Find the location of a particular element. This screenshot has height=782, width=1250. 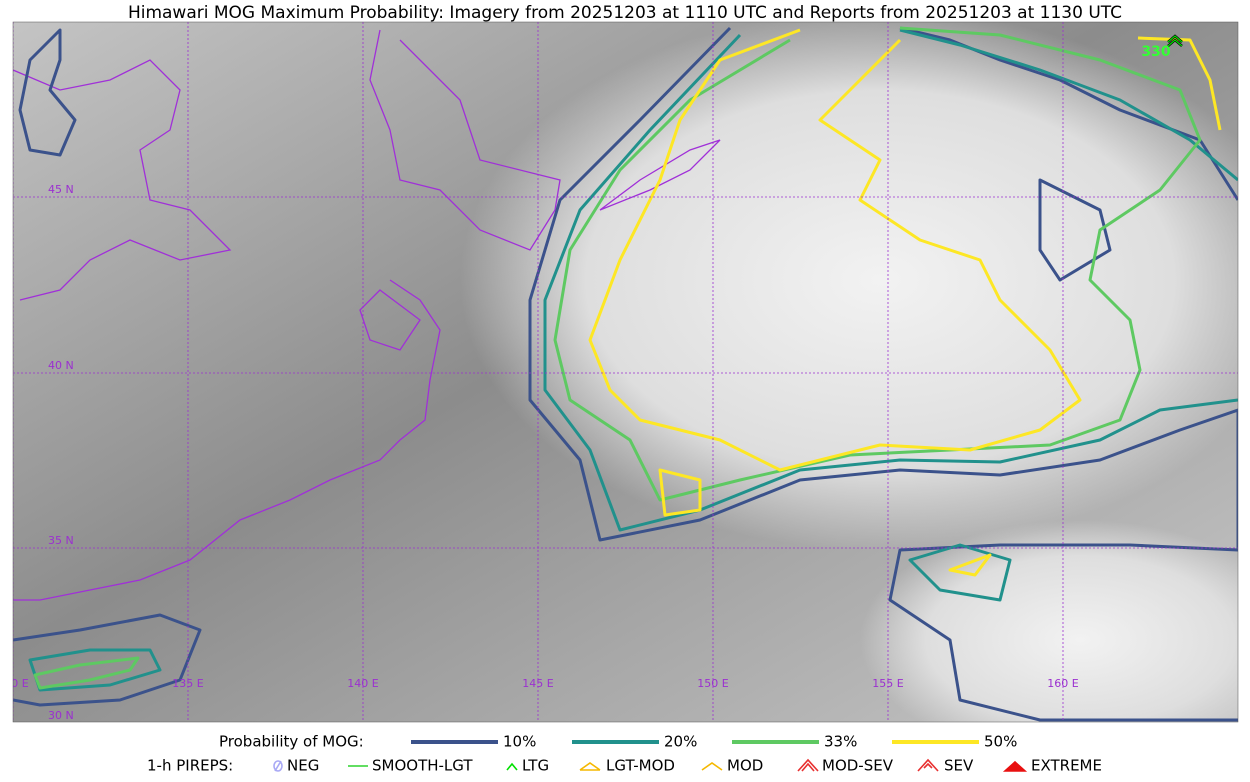

legend-title: 1-h PIREPS: is located at coordinates (190, 766).